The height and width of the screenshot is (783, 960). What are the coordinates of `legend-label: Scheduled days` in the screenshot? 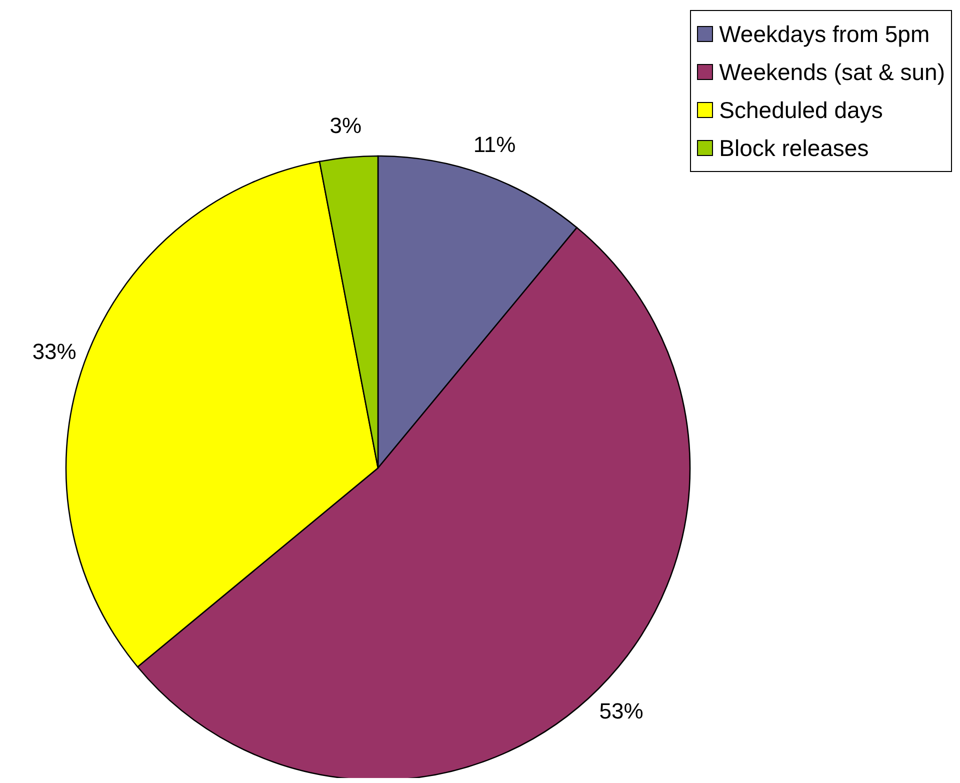 It's located at (801, 110).